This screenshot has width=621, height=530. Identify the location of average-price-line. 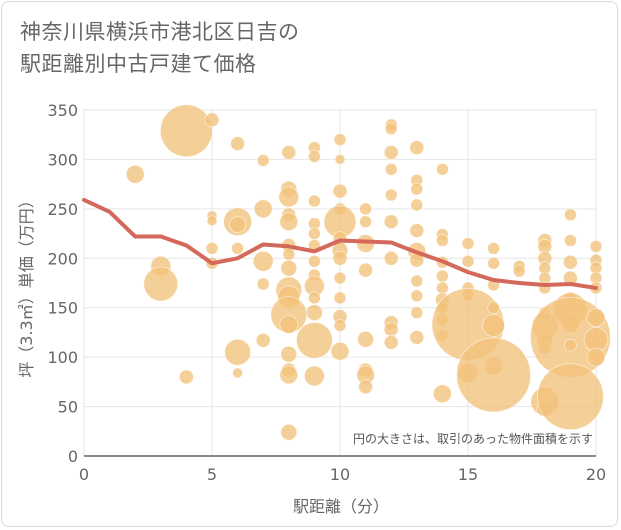
(340, 243).